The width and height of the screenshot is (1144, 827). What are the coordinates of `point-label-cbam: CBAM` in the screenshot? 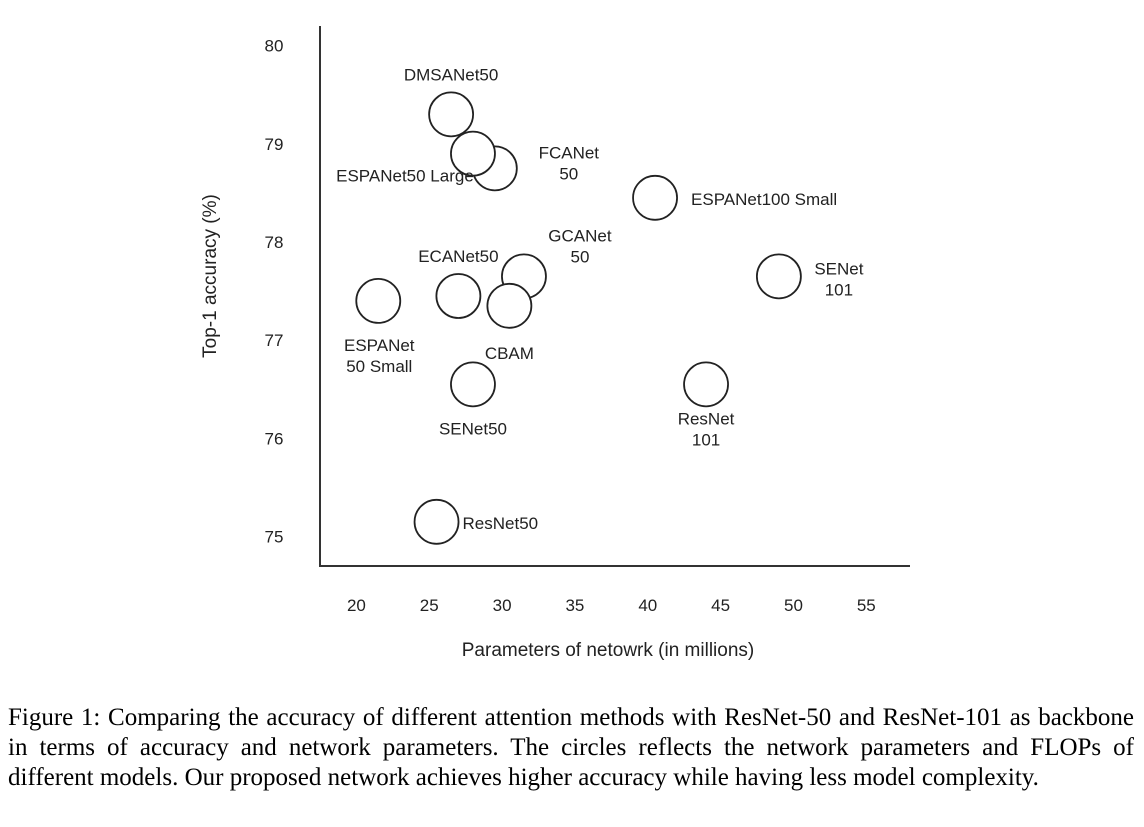 It's located at (509, 353).